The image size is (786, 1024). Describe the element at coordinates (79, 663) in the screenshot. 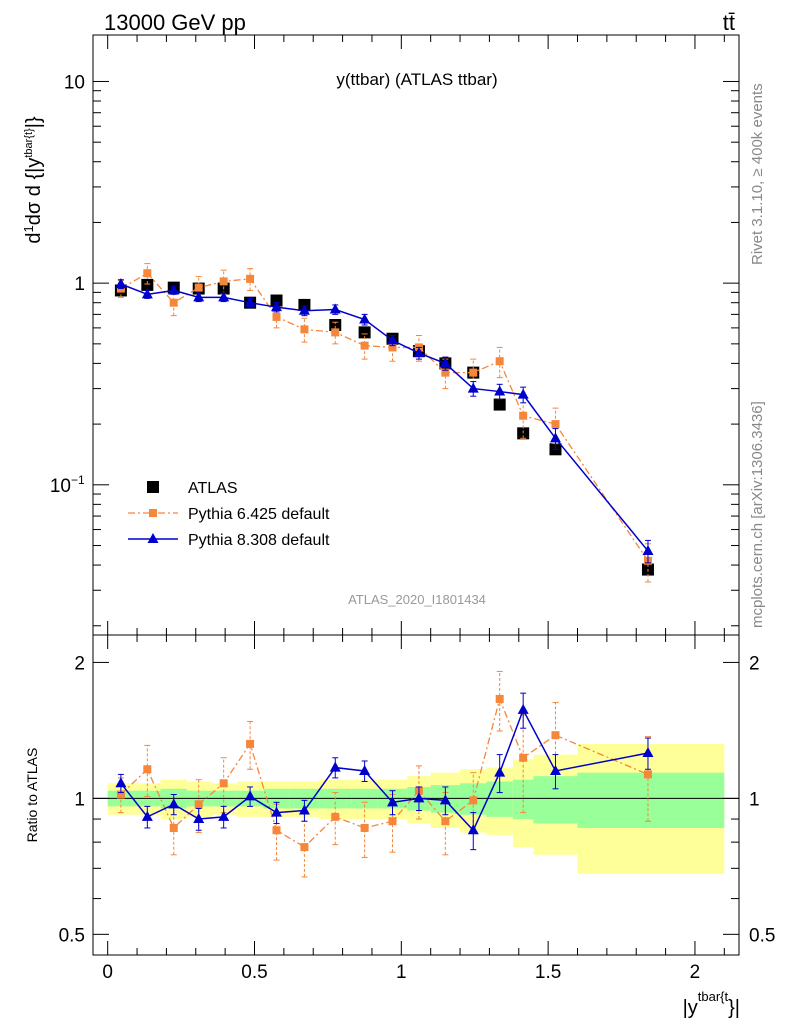

I see `ratio-y-tick-label: 2` at that location.